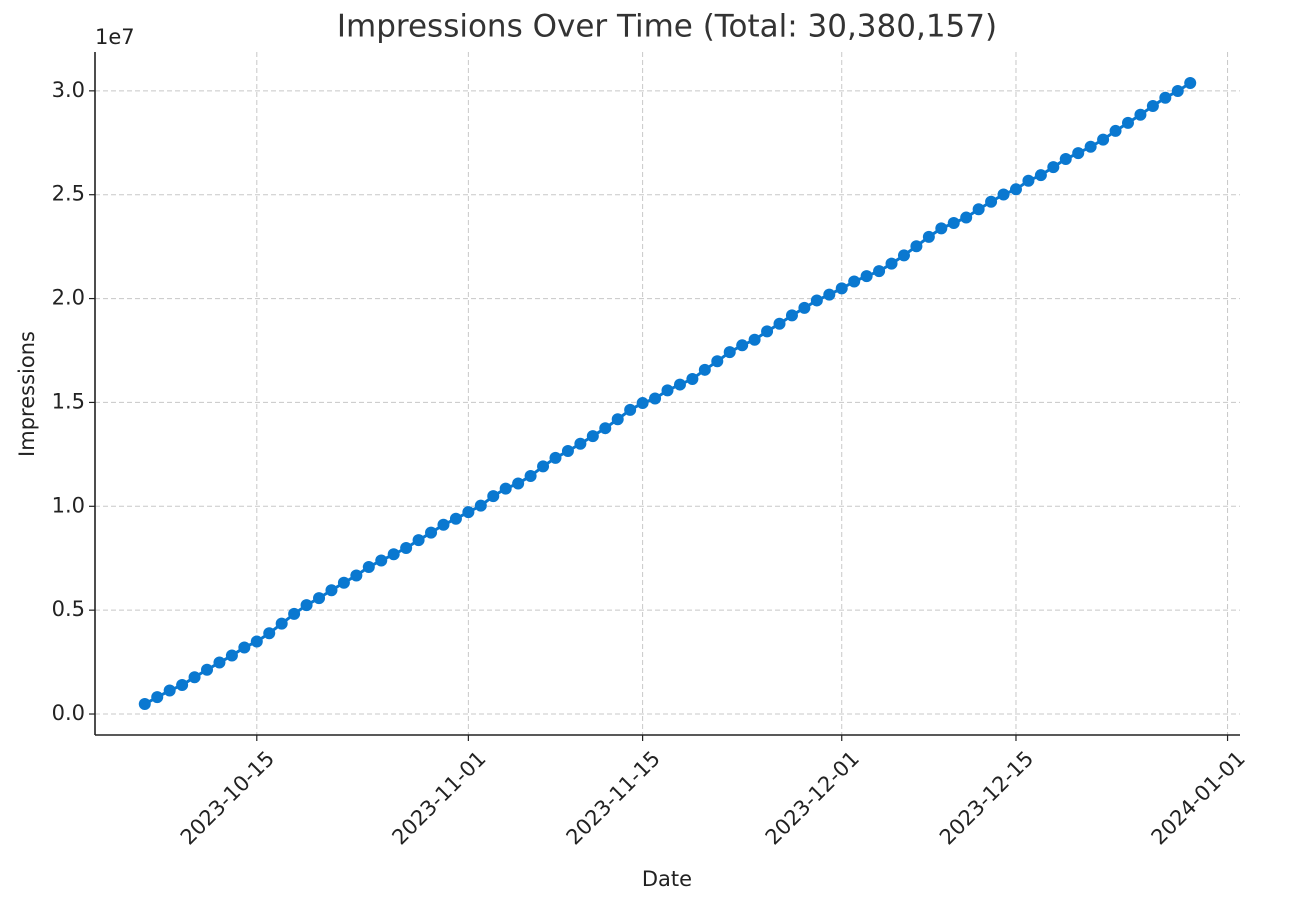  I want to click on y-offset-label: 1e7, so click(115, 37).